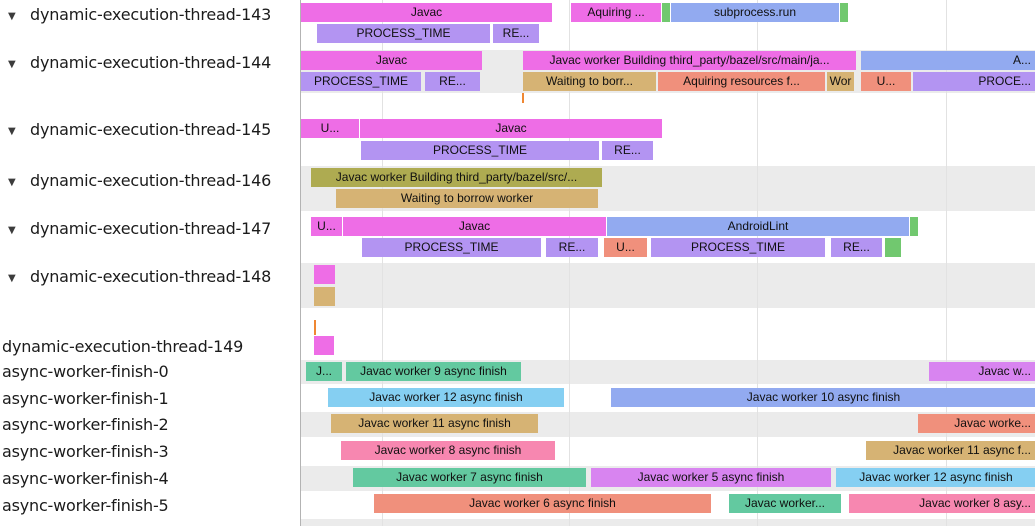 Image resolution: width=1035 pixels, height=526 pixels. What do you see at coordinates (151, 14) in the screenshot?
I see `track-label: dynamic-execution-thread-143` at bounding box center [151, 14].